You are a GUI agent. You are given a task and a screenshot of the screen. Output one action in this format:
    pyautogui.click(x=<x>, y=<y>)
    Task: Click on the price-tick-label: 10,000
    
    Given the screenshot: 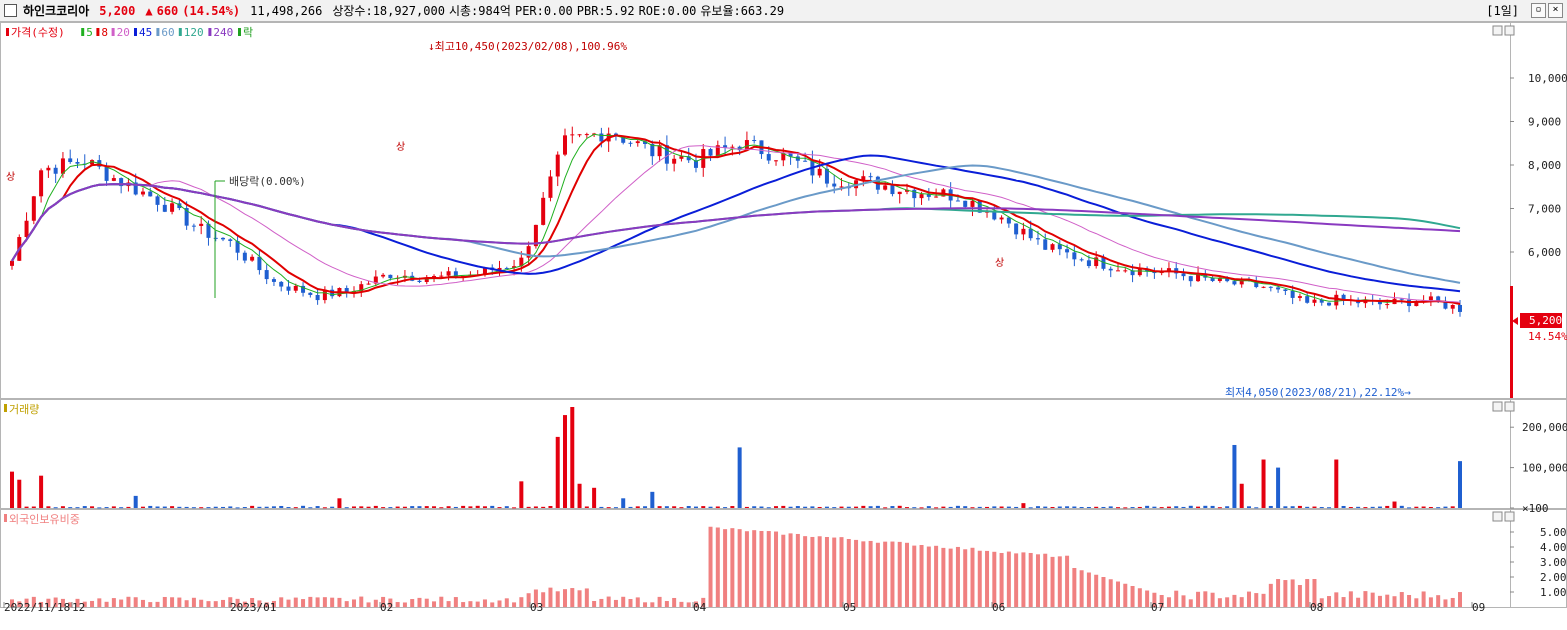 What is the action you would take?
    pyautogui.click(x=1547, y=78)
    